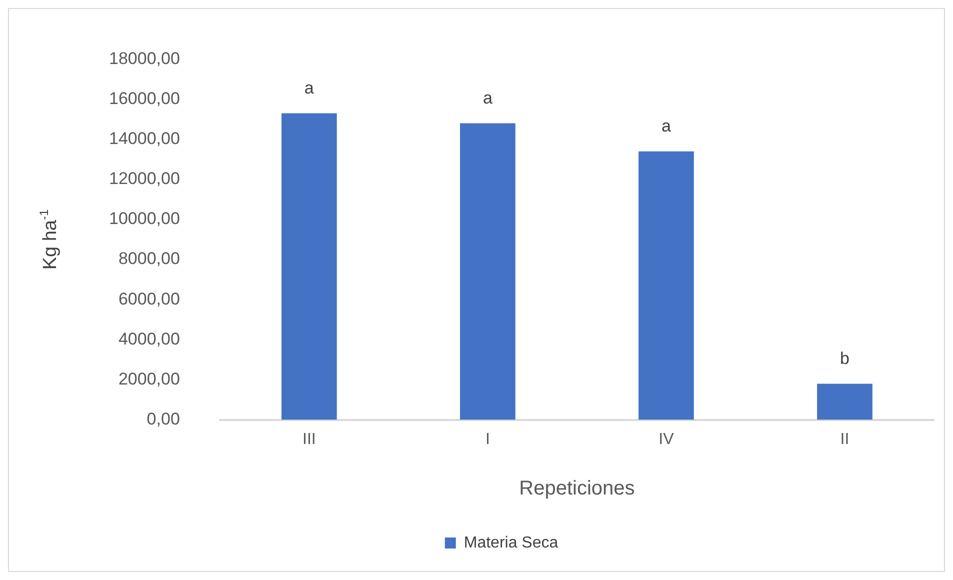  I want to click on y-tick-label: 8000,00, so click(149, 258).